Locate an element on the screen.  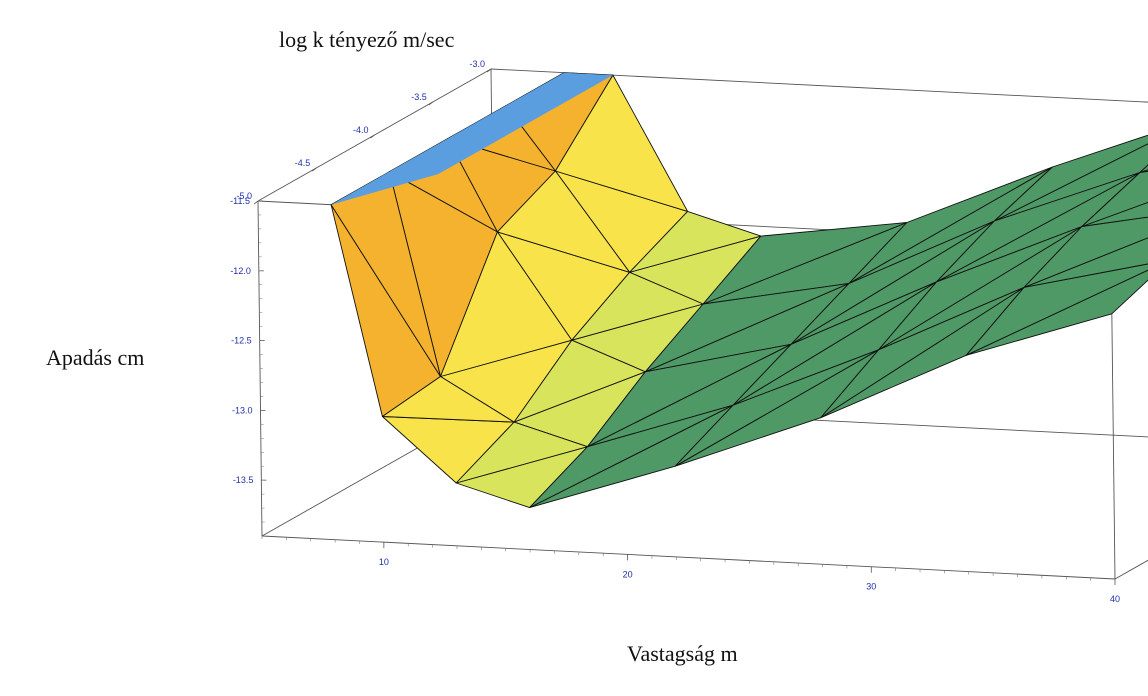
x-tick-label: 10 is located at coordinates (384, 562).